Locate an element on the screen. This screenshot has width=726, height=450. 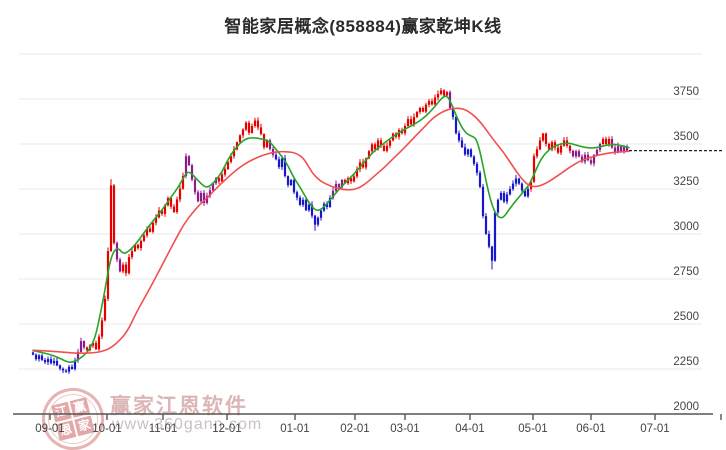
x-axis-date-label: 10-01 is located at coordinates (106, 429).